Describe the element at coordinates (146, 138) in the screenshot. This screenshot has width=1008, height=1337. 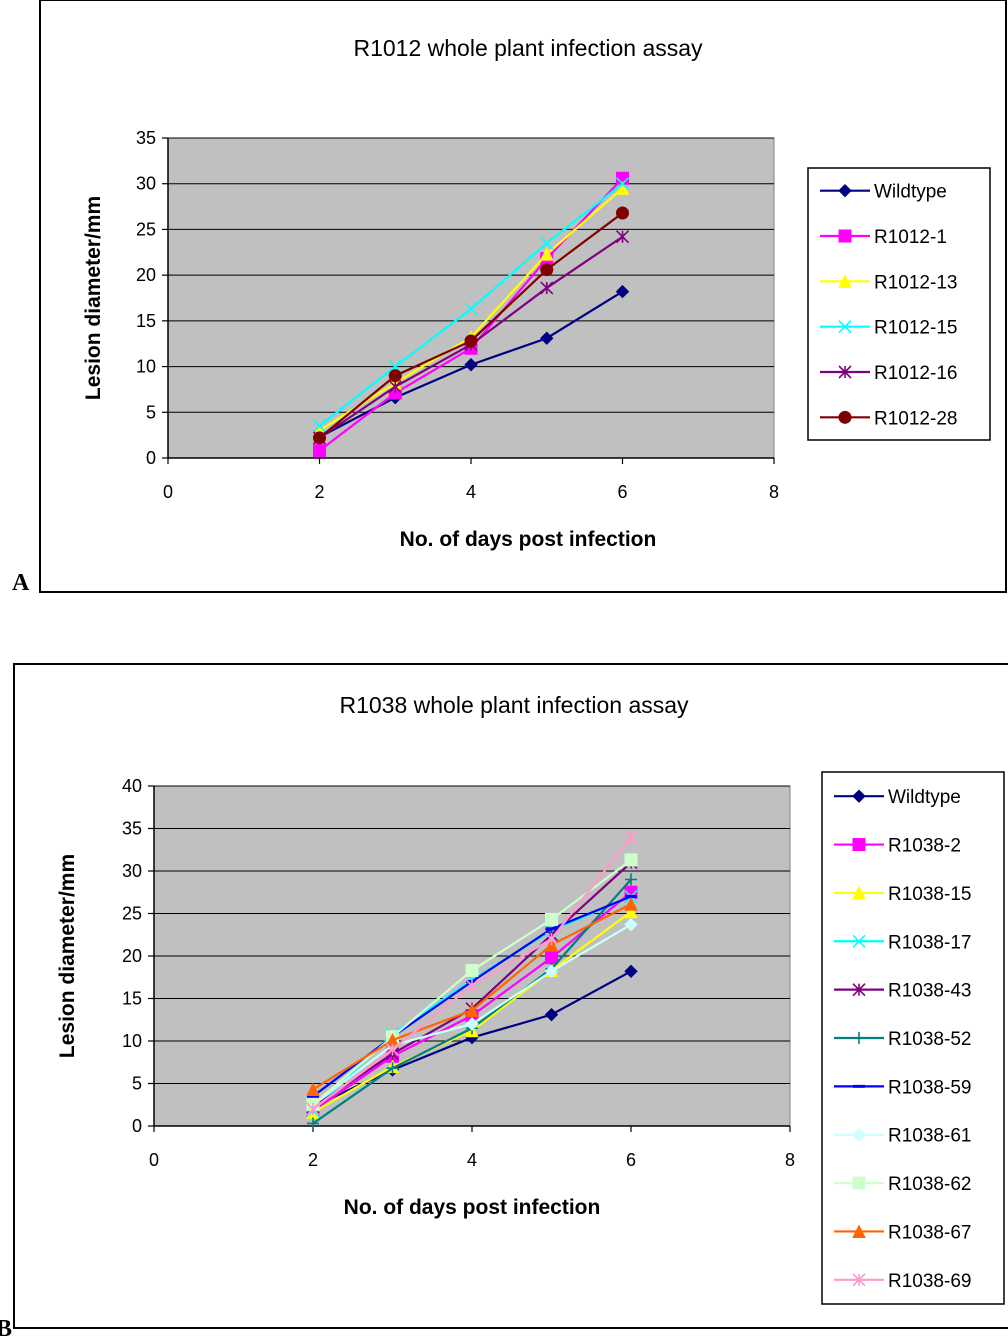
I see `chart-a-y-tick-label-35: 35` at that location.